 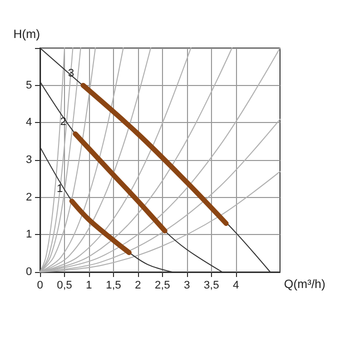 I want to click on y-tick-label: 5, so click(x=29, y=85).